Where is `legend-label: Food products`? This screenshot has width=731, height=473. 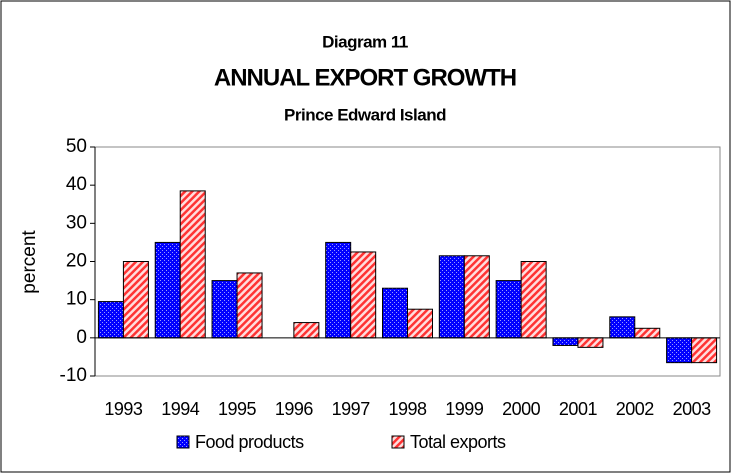 legend-label: Food products is located at coordinates (249, 442).